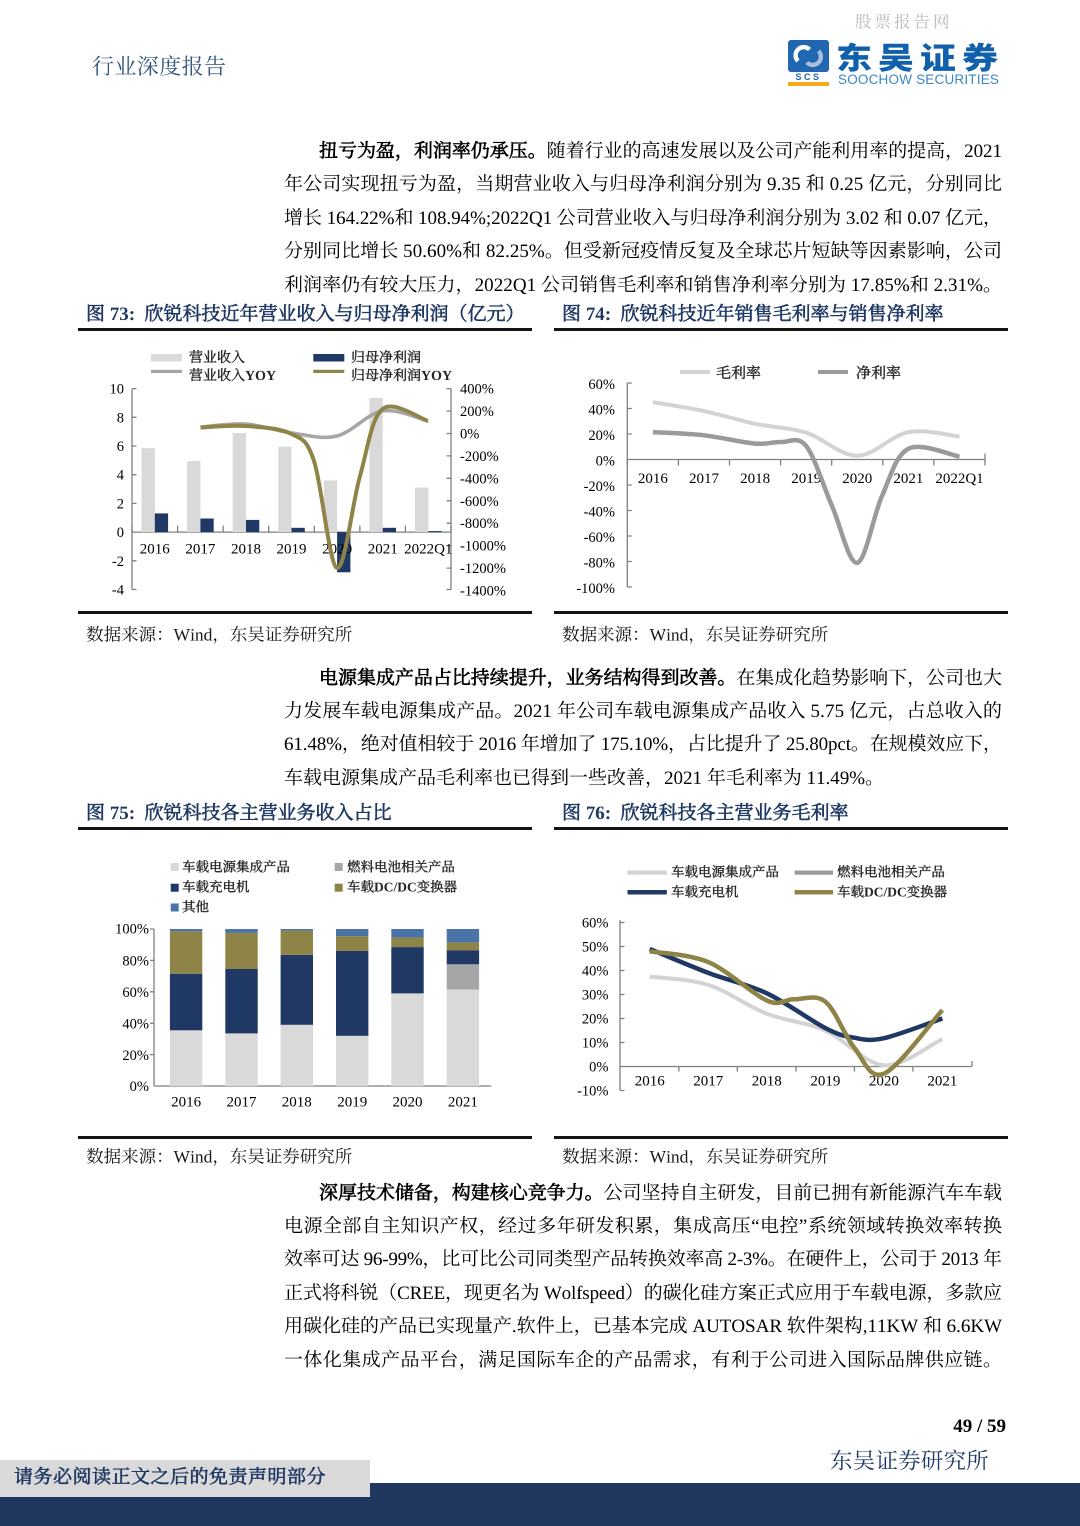 The height and width of the screenshot is (1526, 1080). Describe the element at coordinates (132, 930) in the screenshot. I see `svg-text: 100%` at that location.